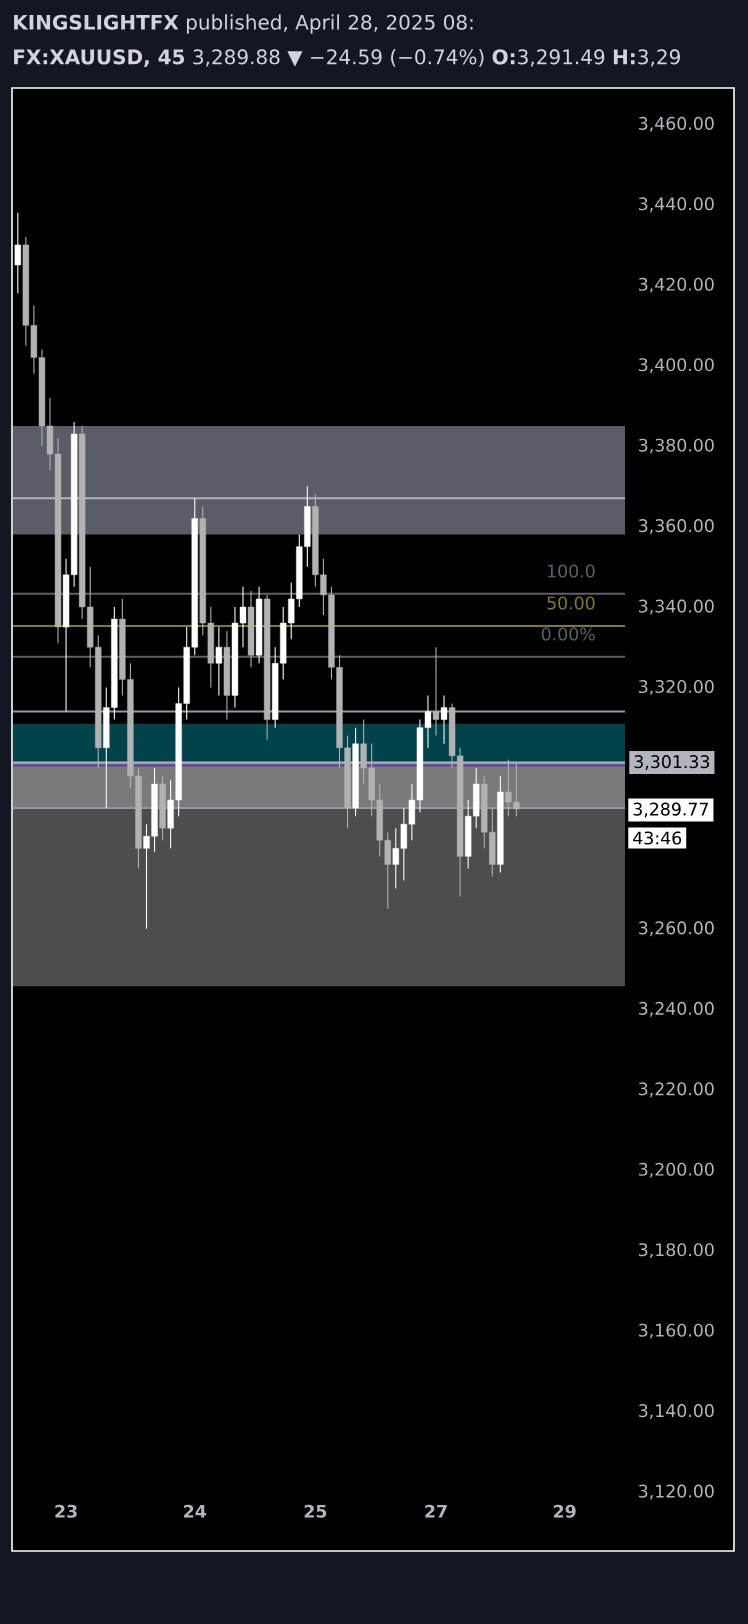 This screenshot has width=748, height=1624. Describe the element at coordinates (676, 526) in the screenshot. I see `y-tick-label: 3,360.00` at that location.